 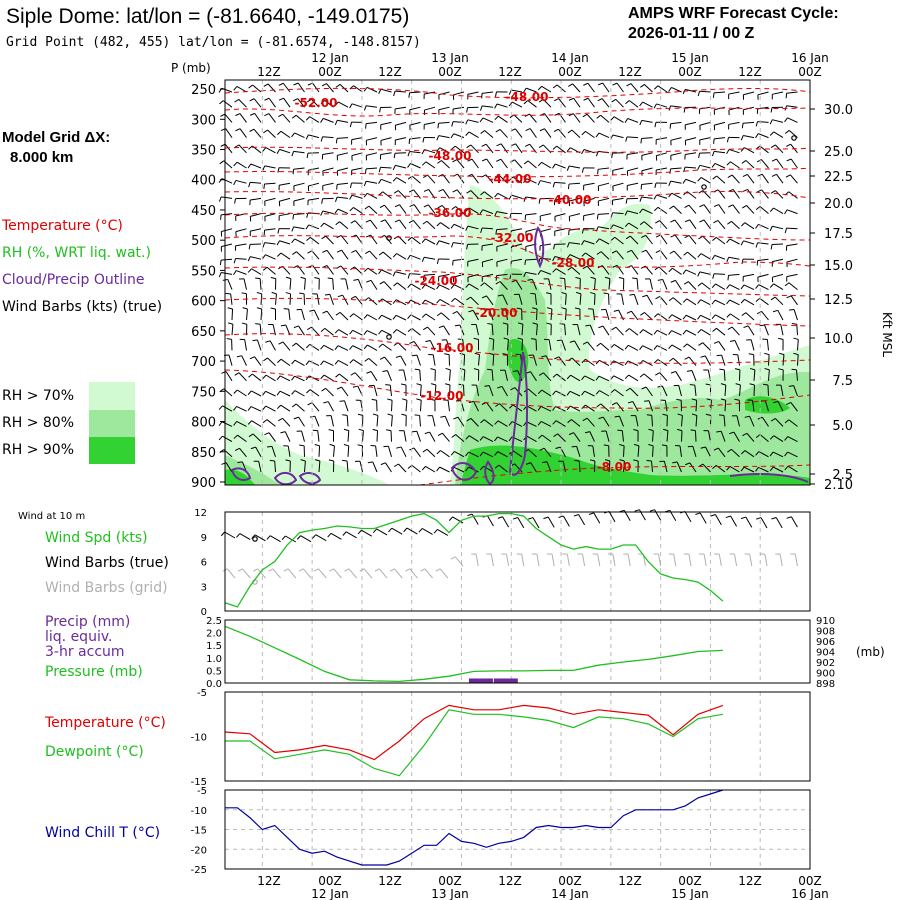 I want to click on wind-speed-tick: 3, so click(x=204, y=587).